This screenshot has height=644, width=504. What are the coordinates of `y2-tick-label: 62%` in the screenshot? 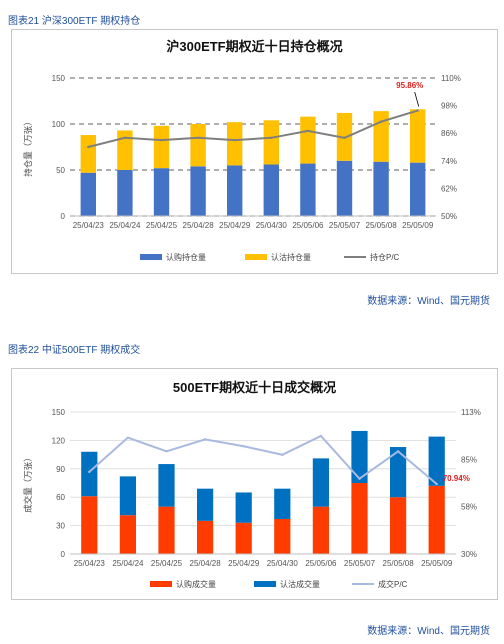 It's located at (449, 188).